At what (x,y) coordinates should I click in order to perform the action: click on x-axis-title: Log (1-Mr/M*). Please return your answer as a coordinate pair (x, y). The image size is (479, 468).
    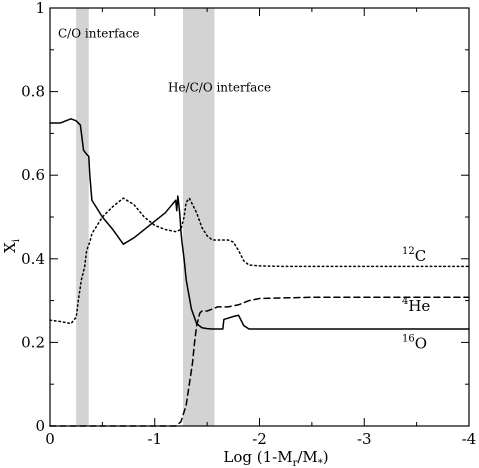
    Looking at the image, I should click on (275, 458).